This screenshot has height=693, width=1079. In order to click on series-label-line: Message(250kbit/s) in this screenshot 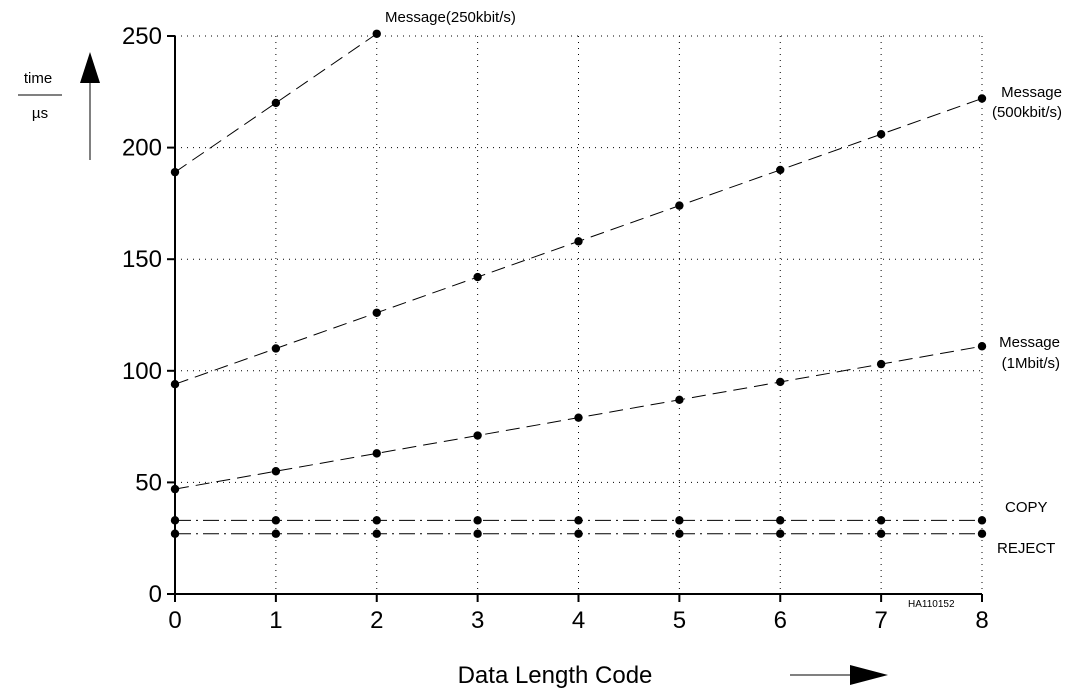, I will do `click(450, 17)`.